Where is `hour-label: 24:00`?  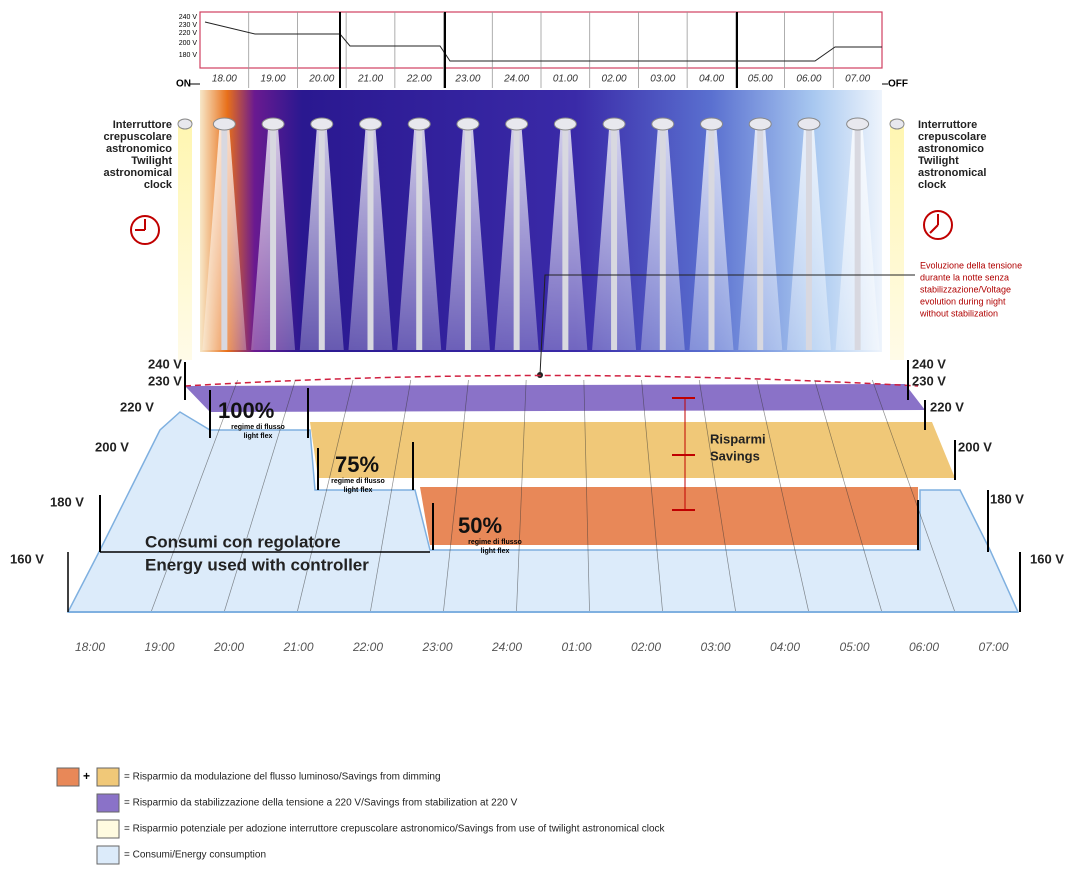 hour-label: 24:00 is located at coordinates (506, 647).